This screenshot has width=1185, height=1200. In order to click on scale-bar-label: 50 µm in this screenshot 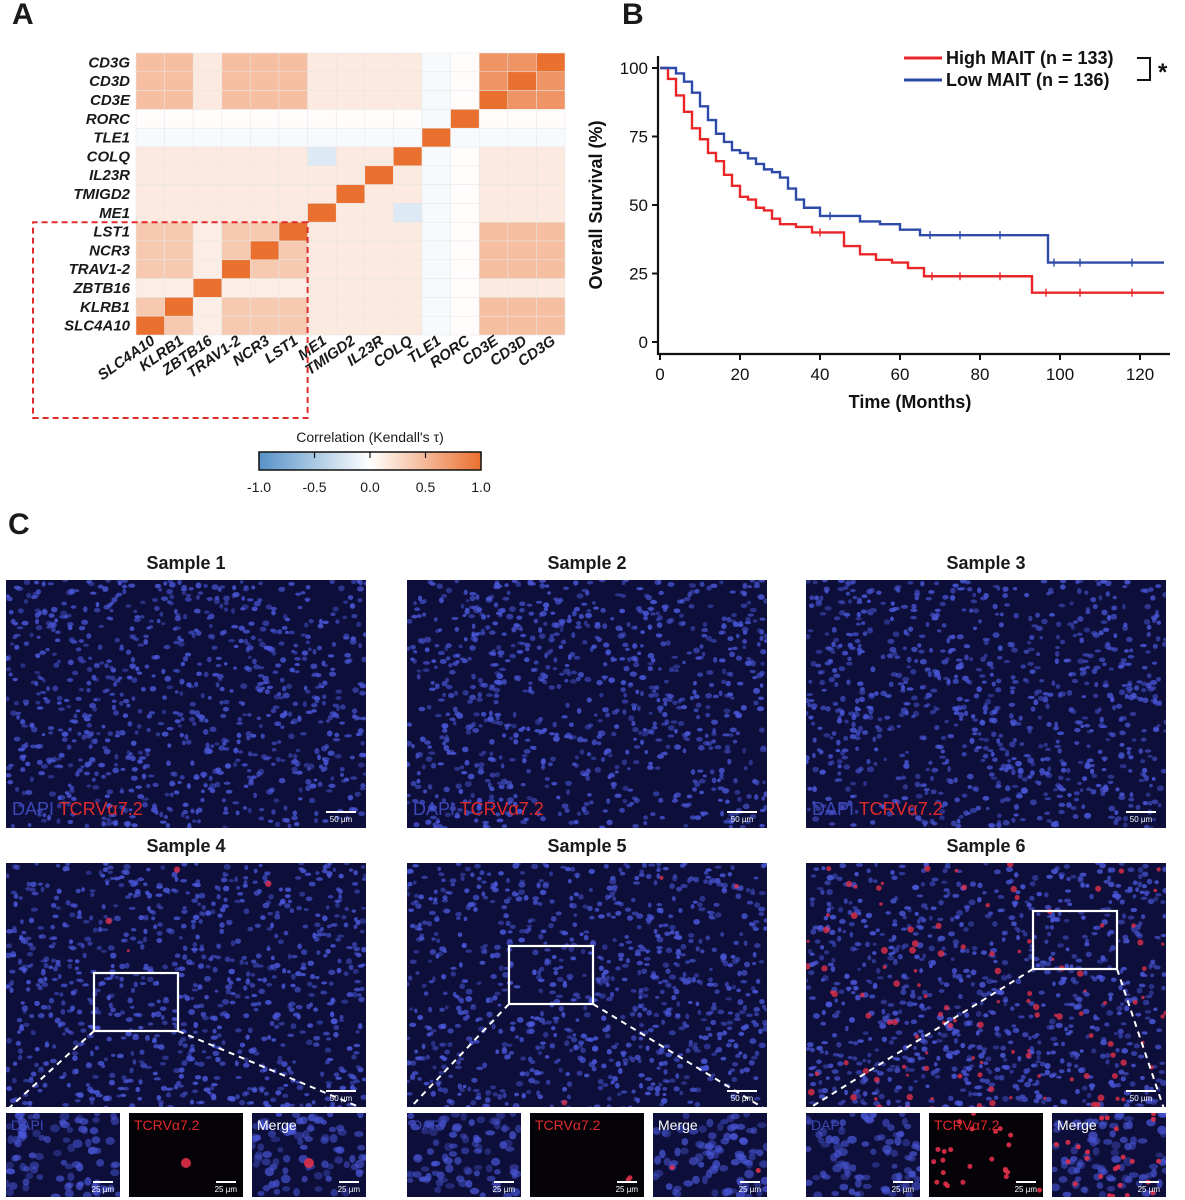, I will do `click(742, 819)`.